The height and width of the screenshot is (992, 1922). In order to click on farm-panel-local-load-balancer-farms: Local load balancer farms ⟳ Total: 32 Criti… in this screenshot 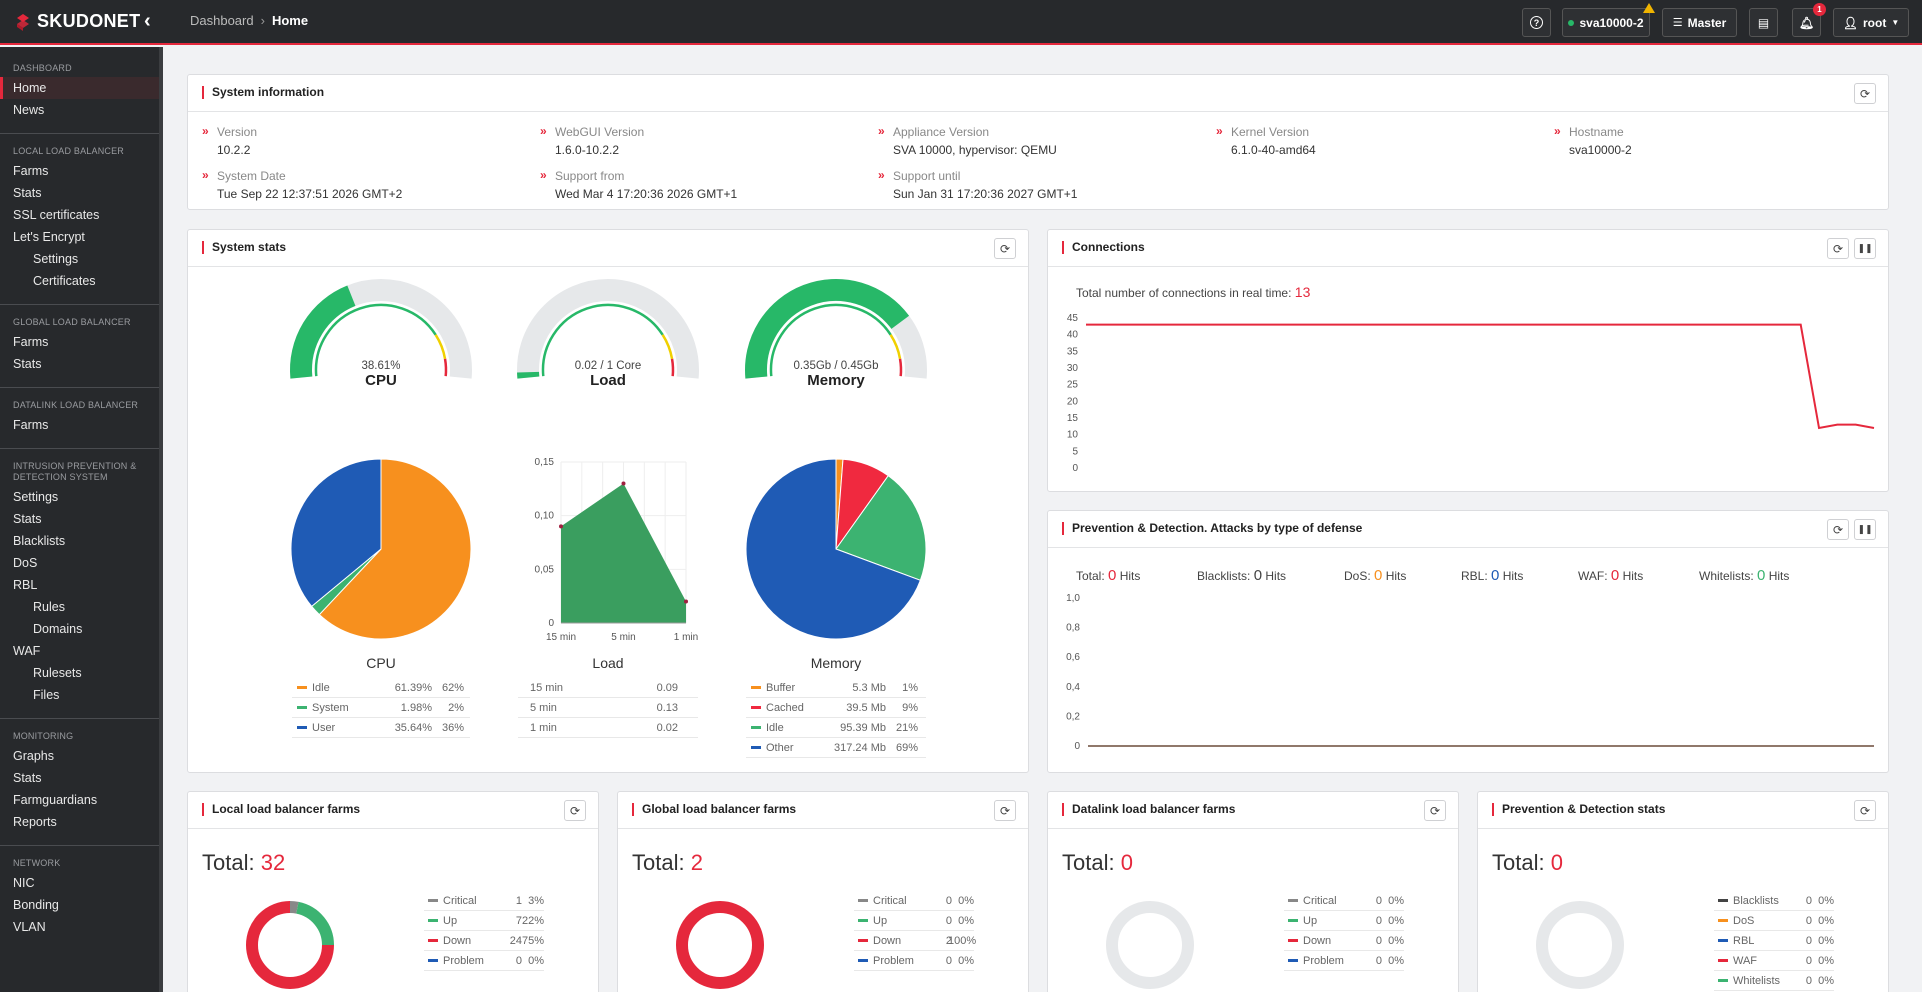, I will do `click(393, 891)`.